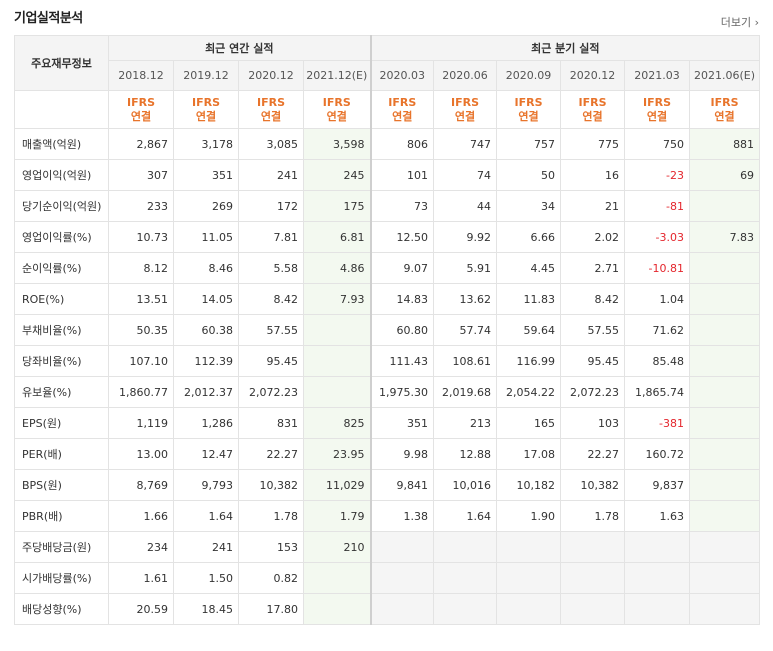  What do you see at coordinates (141, 175) in the screenshot?
I see `table-cell: 307` at bounding box center [141, 175].